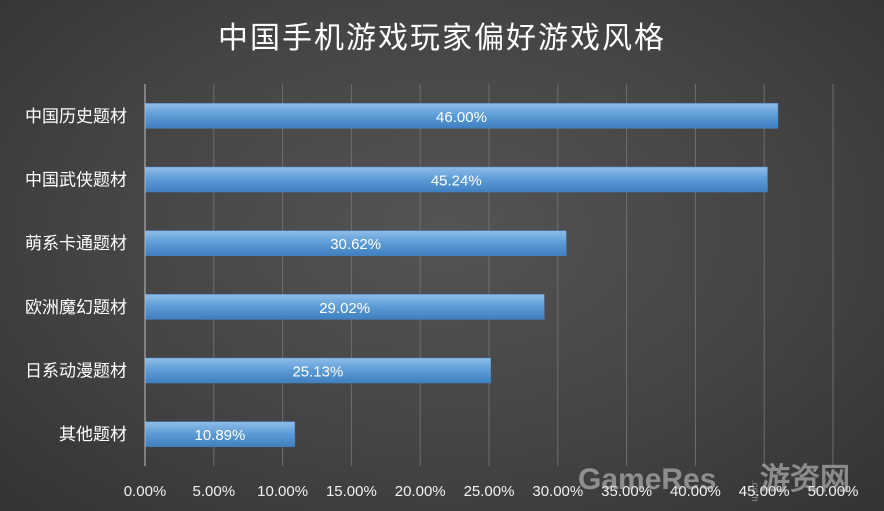  What do you see at coordinates (420, 491) in the screenshot?
I see `x-tick-label: 20.00%` at bounding box center [420, 491].